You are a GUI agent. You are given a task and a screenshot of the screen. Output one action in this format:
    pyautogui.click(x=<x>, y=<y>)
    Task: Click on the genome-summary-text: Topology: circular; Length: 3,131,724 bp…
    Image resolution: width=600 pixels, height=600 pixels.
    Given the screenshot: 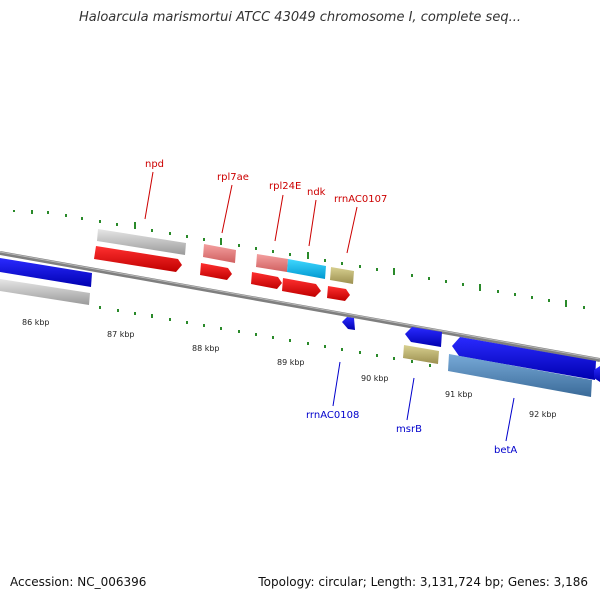 What is the action you would take?
    pyautogui.click(x=423, y=582)
    